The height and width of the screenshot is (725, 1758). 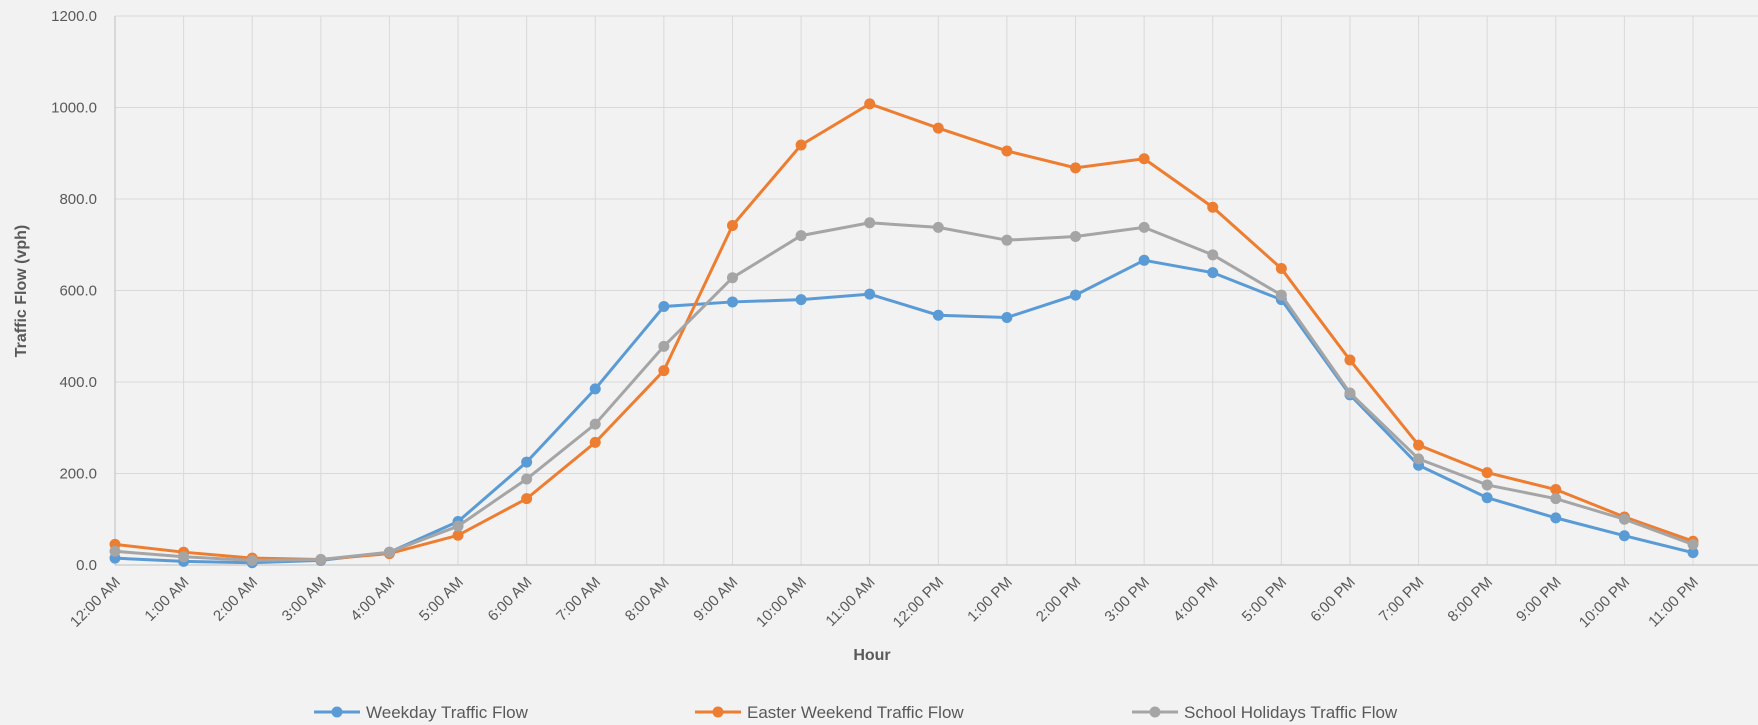 What do you see at coordinates (1127, 600) in the screenshot?
I see `x-tick-label: 3:00 PM` at bounding box center [1127, 600].